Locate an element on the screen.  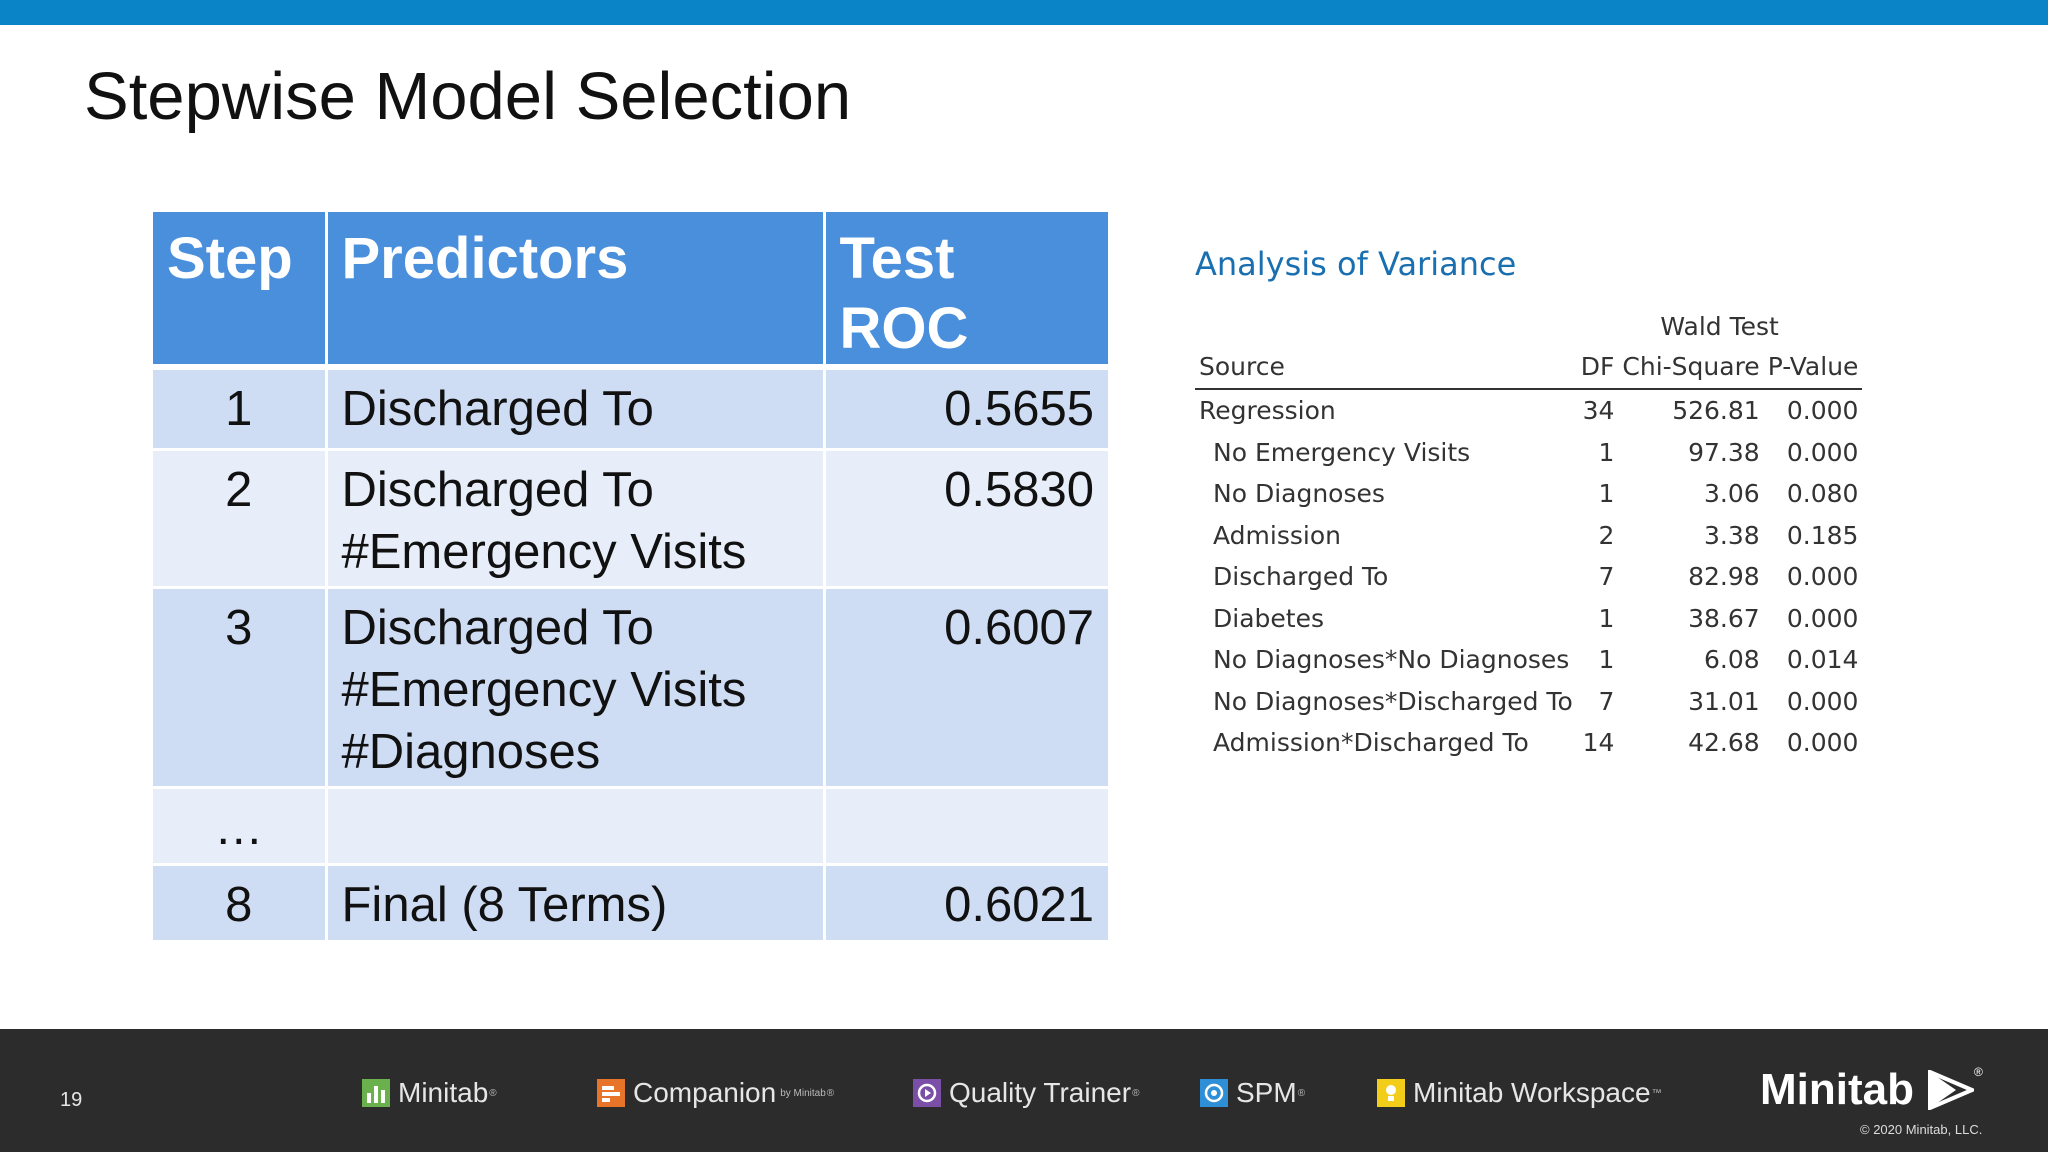
roc-cell: 0.6021 is located at coordinates (966, 903).